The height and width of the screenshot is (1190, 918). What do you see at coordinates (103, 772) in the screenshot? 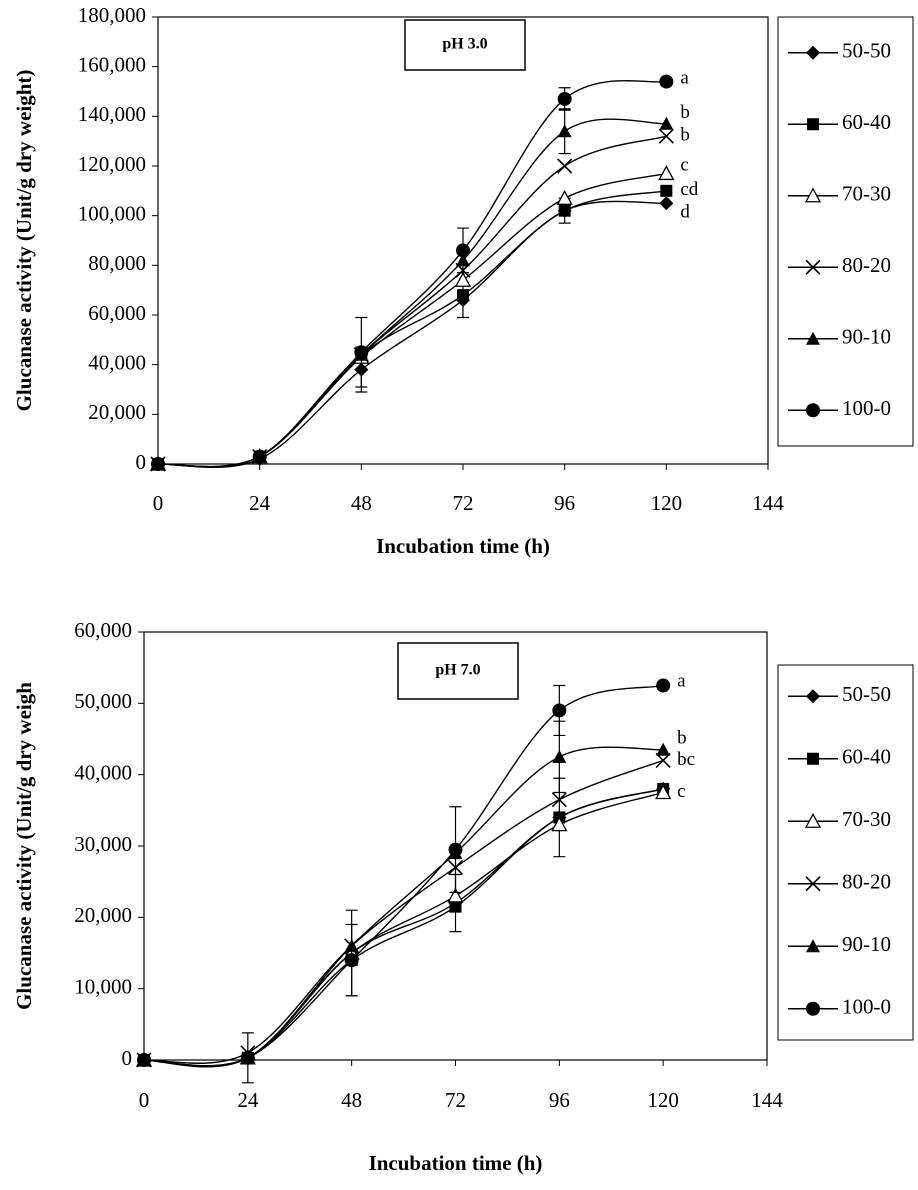
I see `y-tick-label: 40,000` at bounding box center [103, 772].